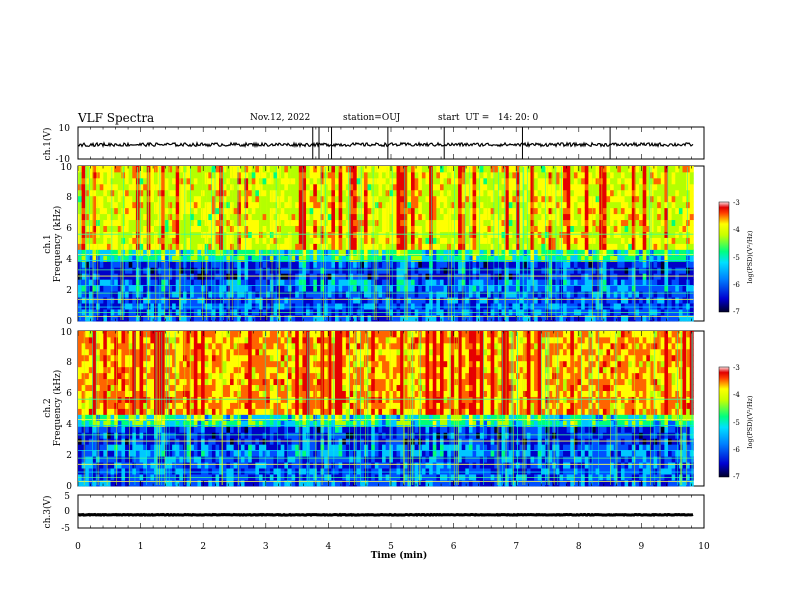 The height and width of the screenshot is (612, 792). Describe the element at coordinates (736, 423) in the screenshot. I see `cbar2-tick-m5: -5` at that location.